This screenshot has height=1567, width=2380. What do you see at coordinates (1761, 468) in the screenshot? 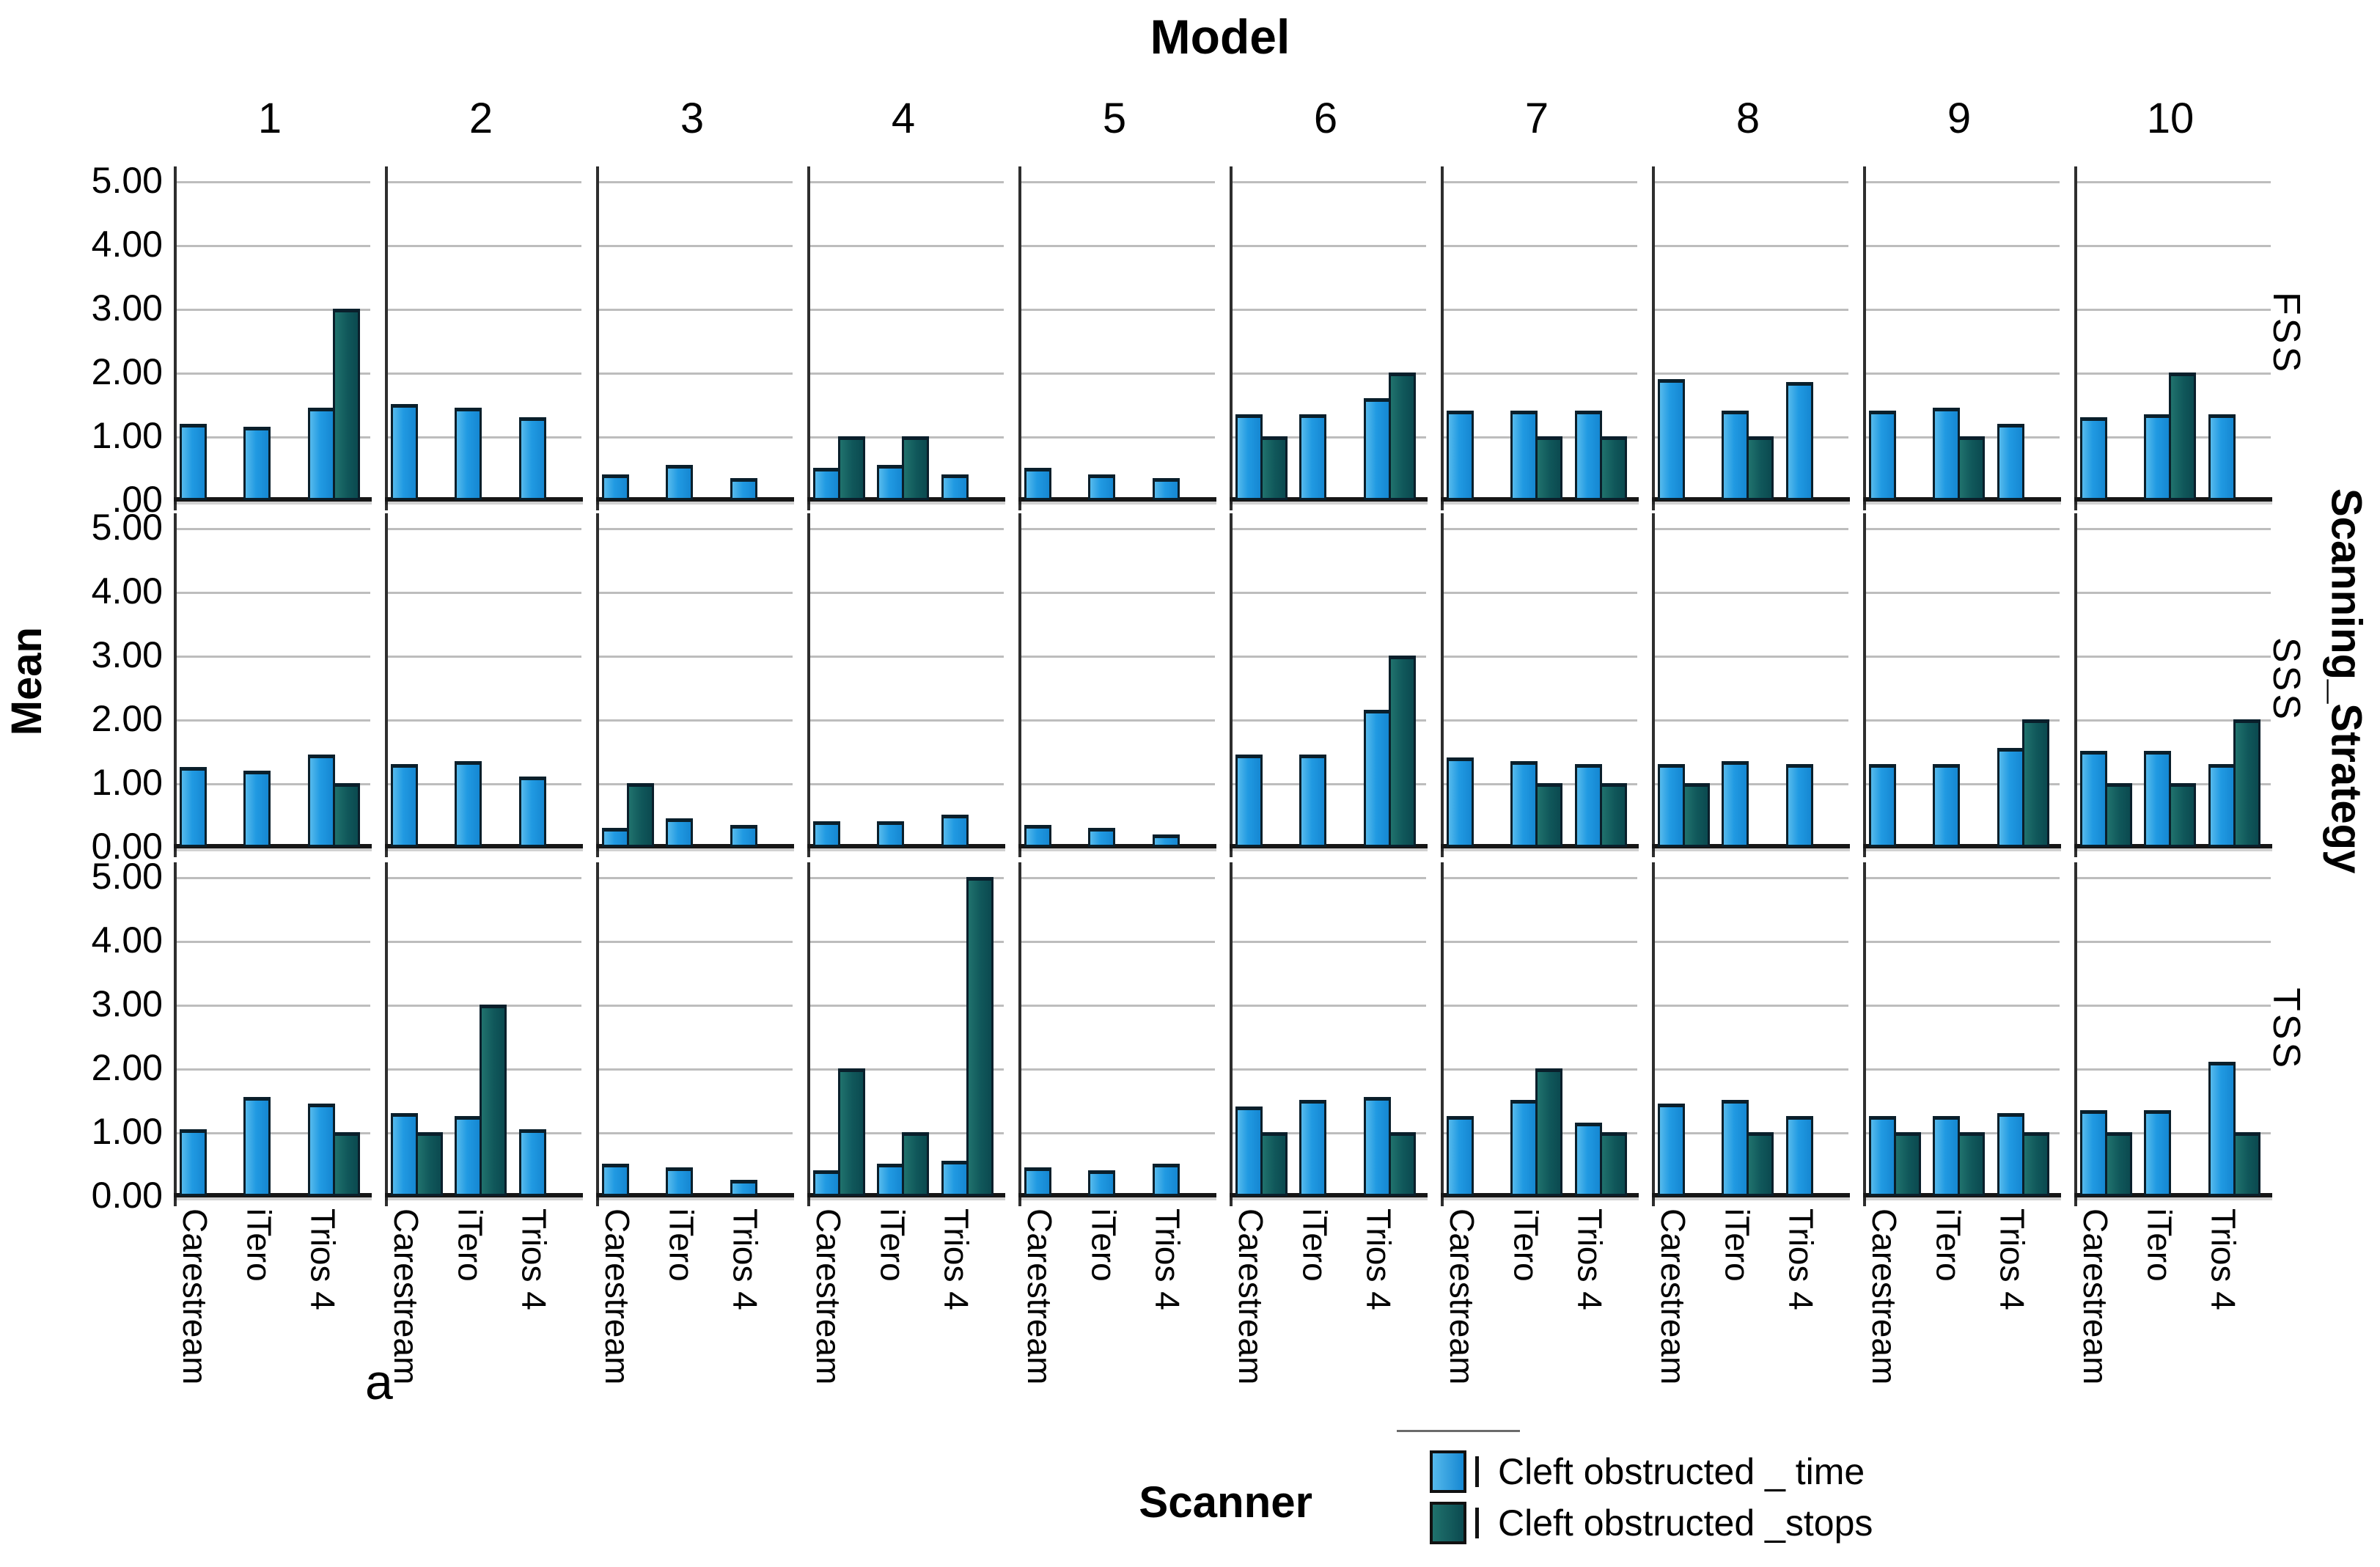
I see `bar-stops-FSS-m8-iTero` at bounding box center [1761, 468].